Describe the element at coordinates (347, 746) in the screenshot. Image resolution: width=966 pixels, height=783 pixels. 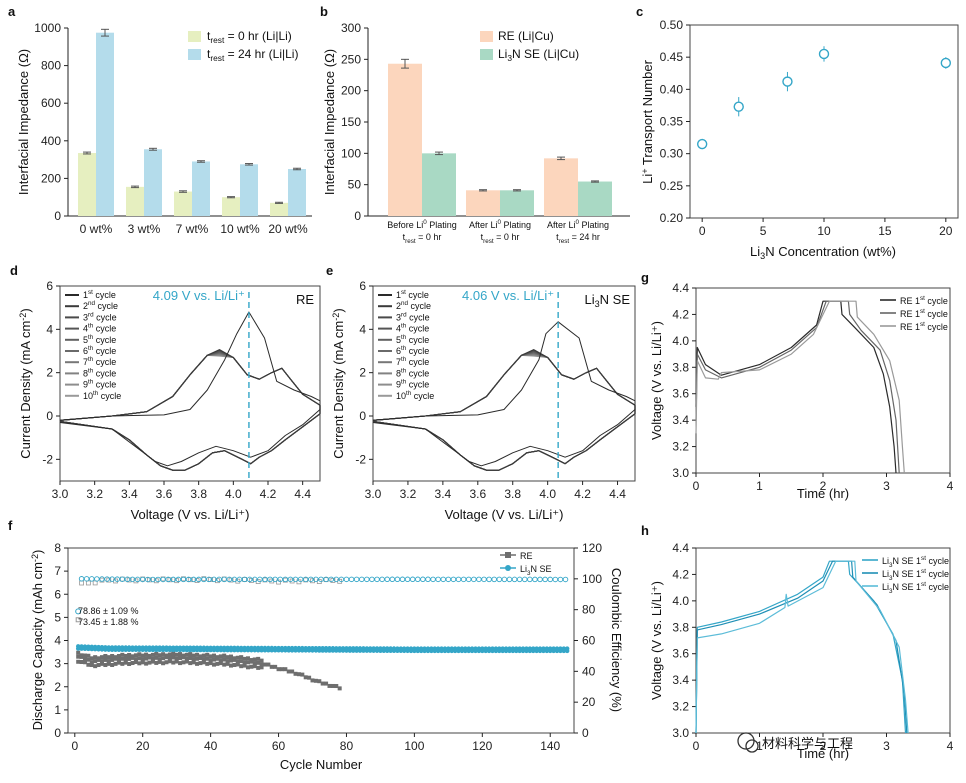
I see `panel-f-xtick-label: 80` at that location.